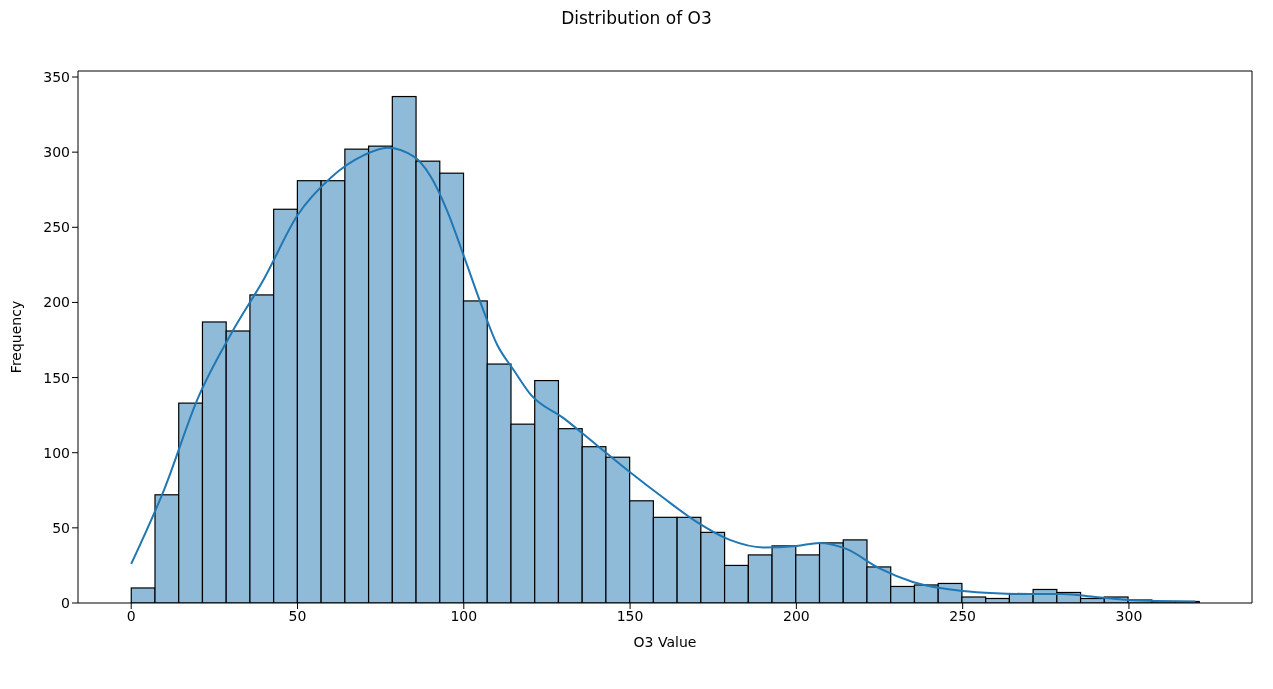  I want to click on x-tick-label: 200, so click(796, 615).